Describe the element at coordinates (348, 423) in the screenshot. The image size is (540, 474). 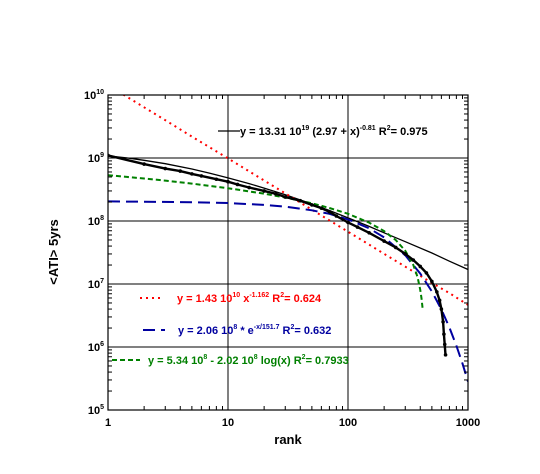
I see `x-tick-label: 100` at that location.